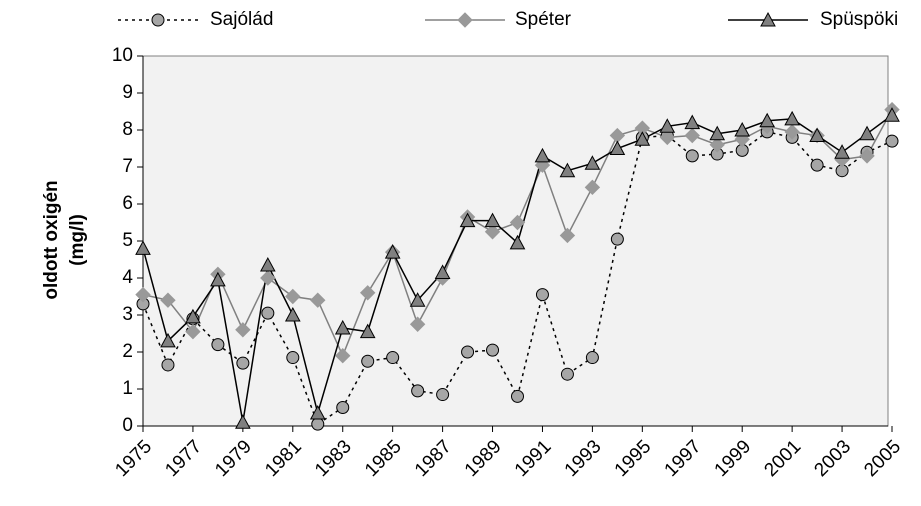  Describe the element at coordinates (51, 239) in the screenshot. I see `y-axis-label: oldott oxigén` at that location.